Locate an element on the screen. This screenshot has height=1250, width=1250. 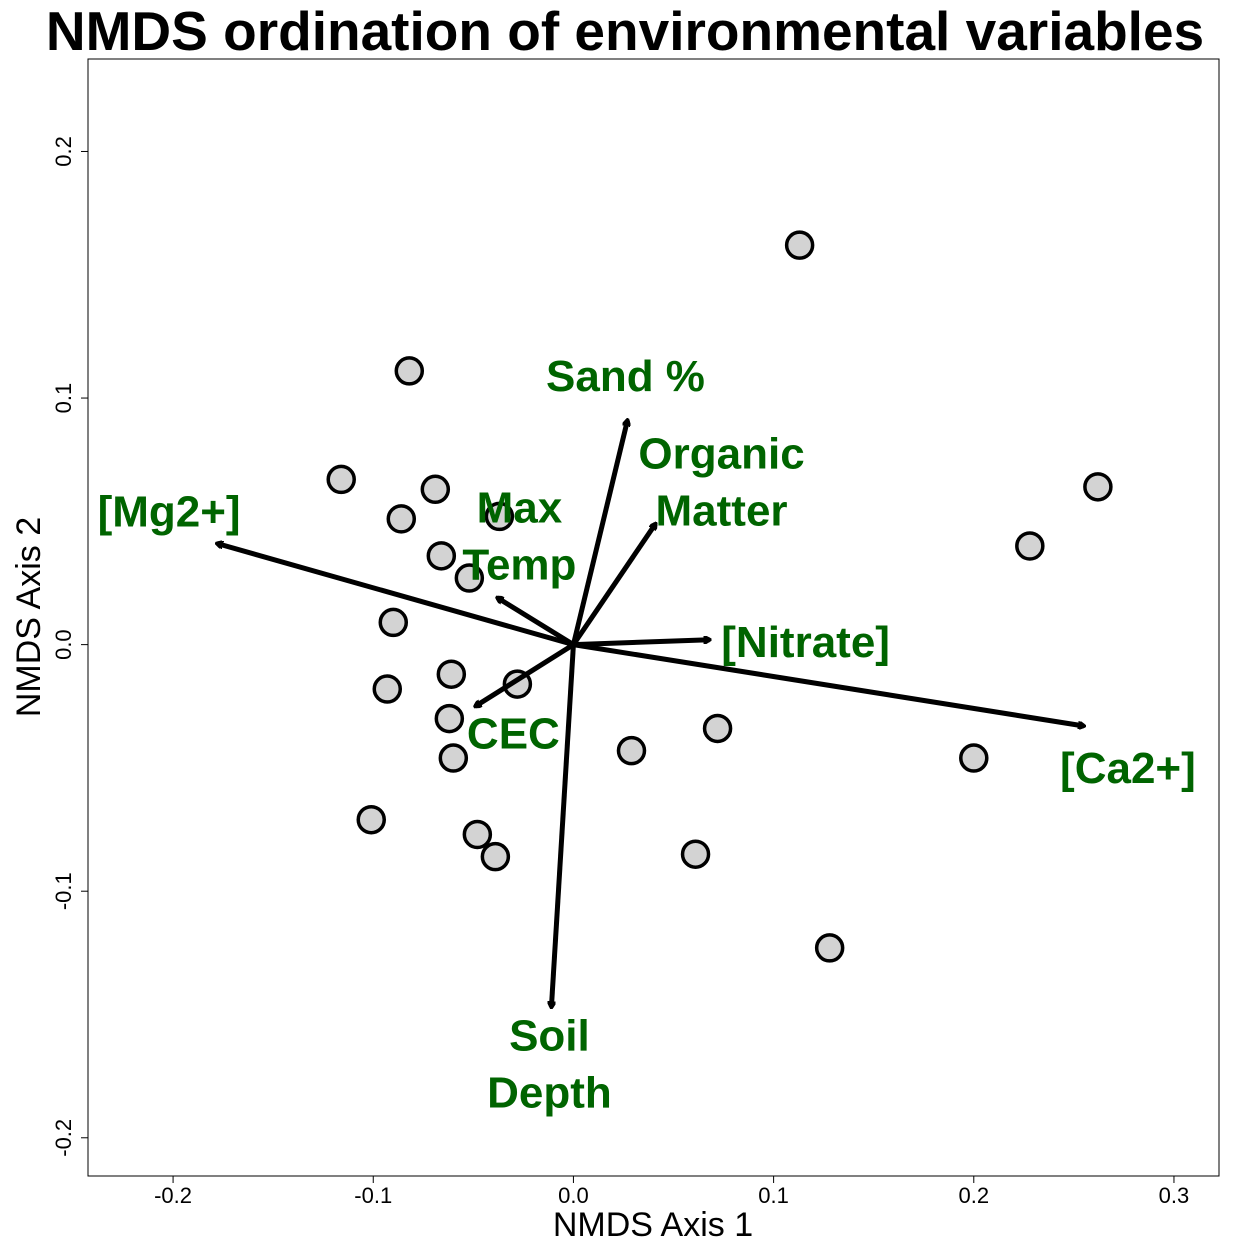
y-tick-label: -0.1 is located at coordinates (63, 891).